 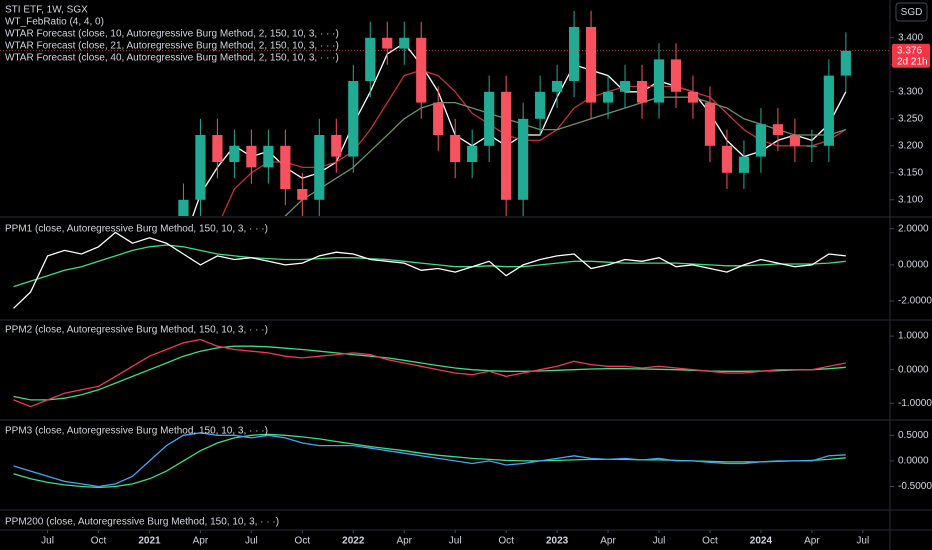 I want to click on y-tick-label: 0.5000, so click(x=913, y=435).